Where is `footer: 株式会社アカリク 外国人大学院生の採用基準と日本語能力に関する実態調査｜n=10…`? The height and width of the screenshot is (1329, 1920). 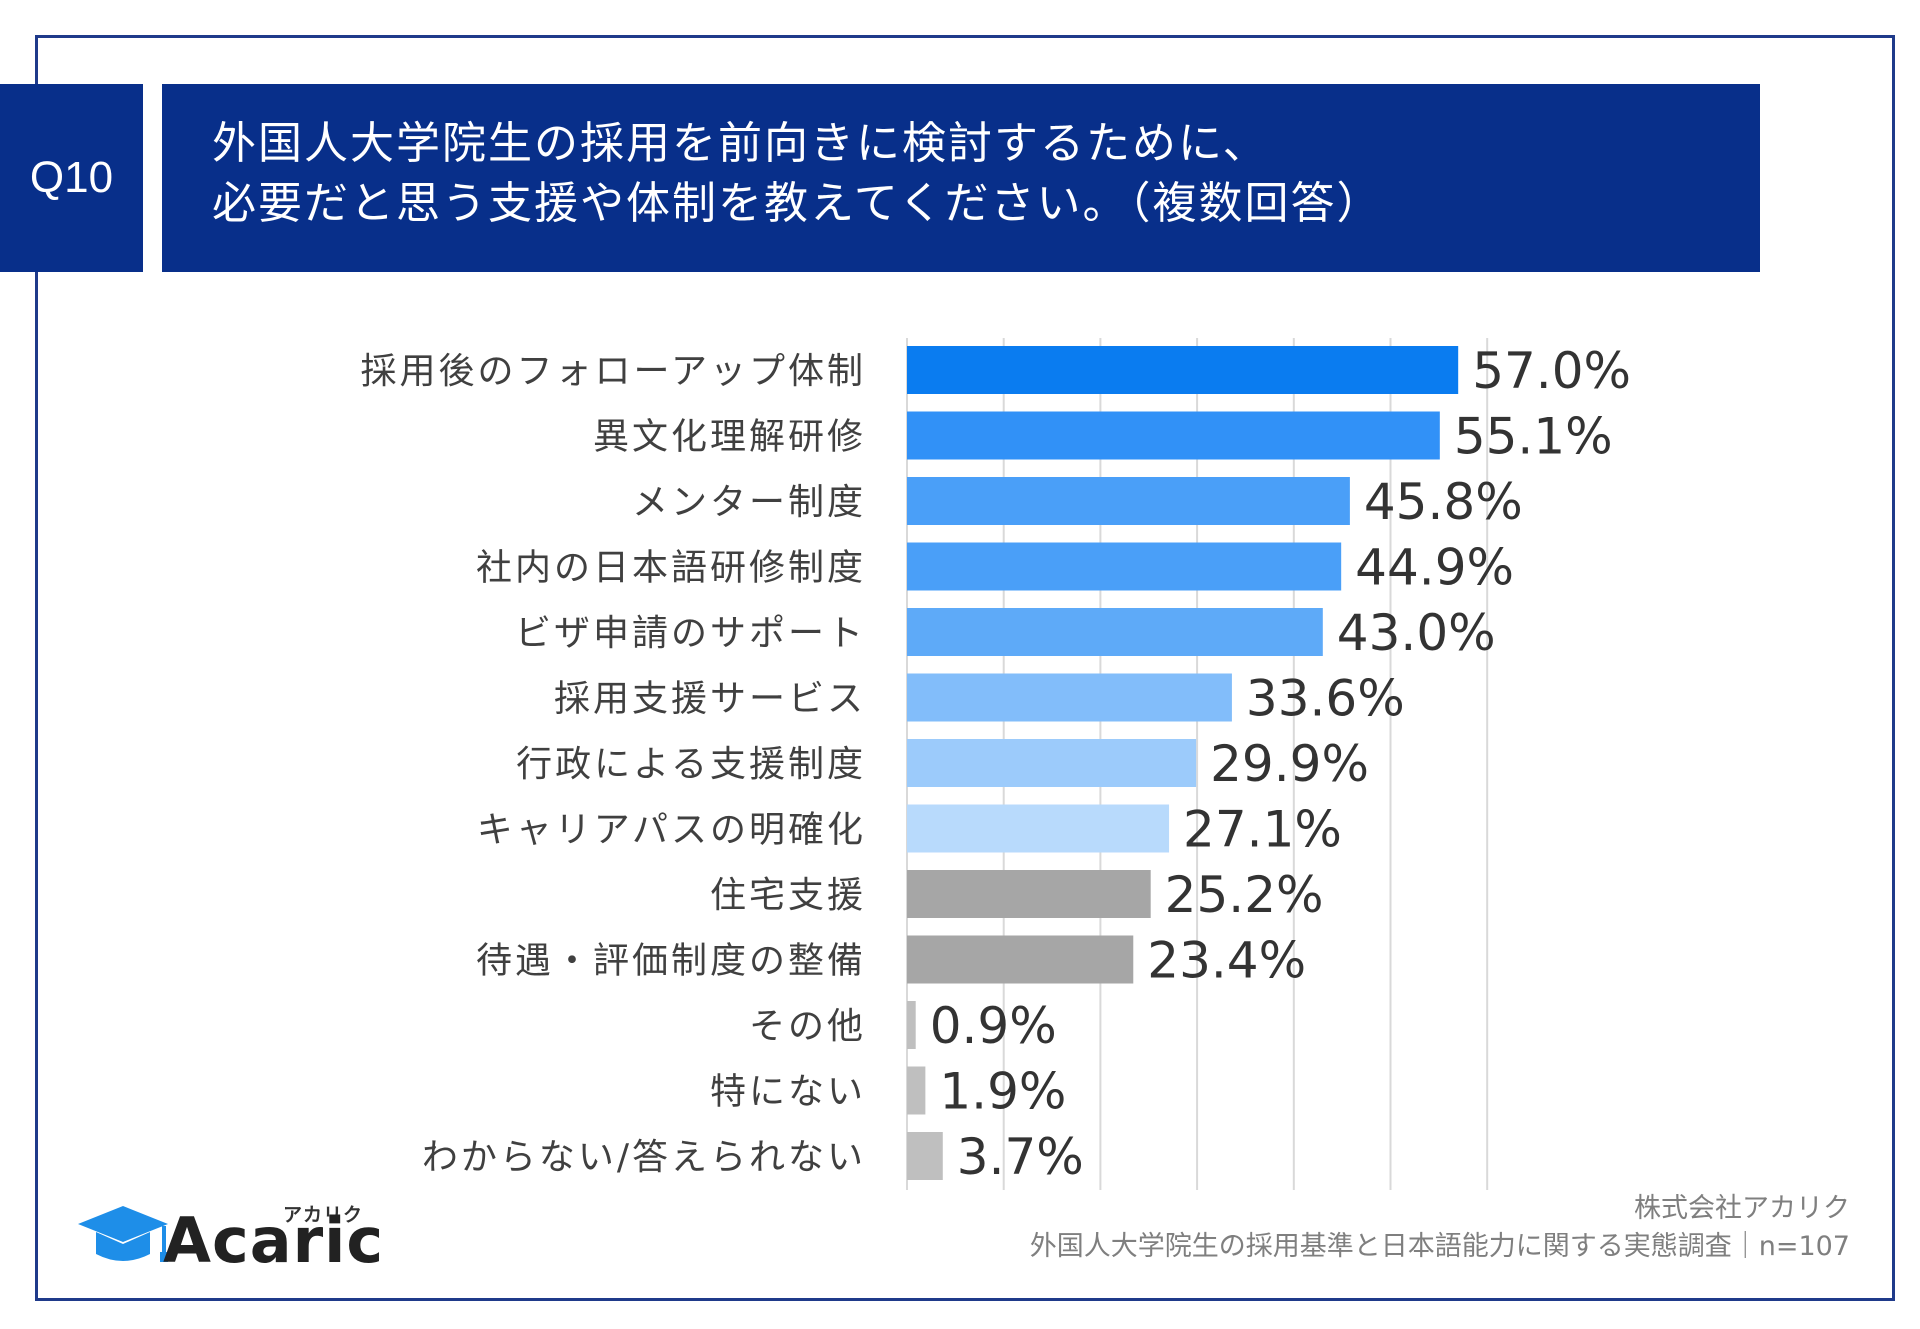
footer: 株式会社アカリク 外国人大学院生の採用基準と日本語能力に関する実態調査｜n=10… is located at coordinates (1440, 1228).